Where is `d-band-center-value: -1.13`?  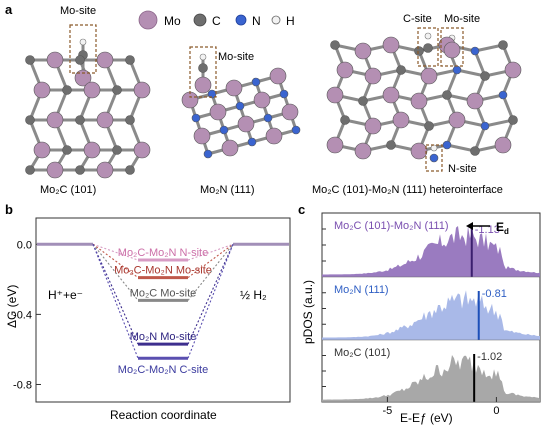
d-band-center-value: -1.13 is located at coordinates (487, 230).